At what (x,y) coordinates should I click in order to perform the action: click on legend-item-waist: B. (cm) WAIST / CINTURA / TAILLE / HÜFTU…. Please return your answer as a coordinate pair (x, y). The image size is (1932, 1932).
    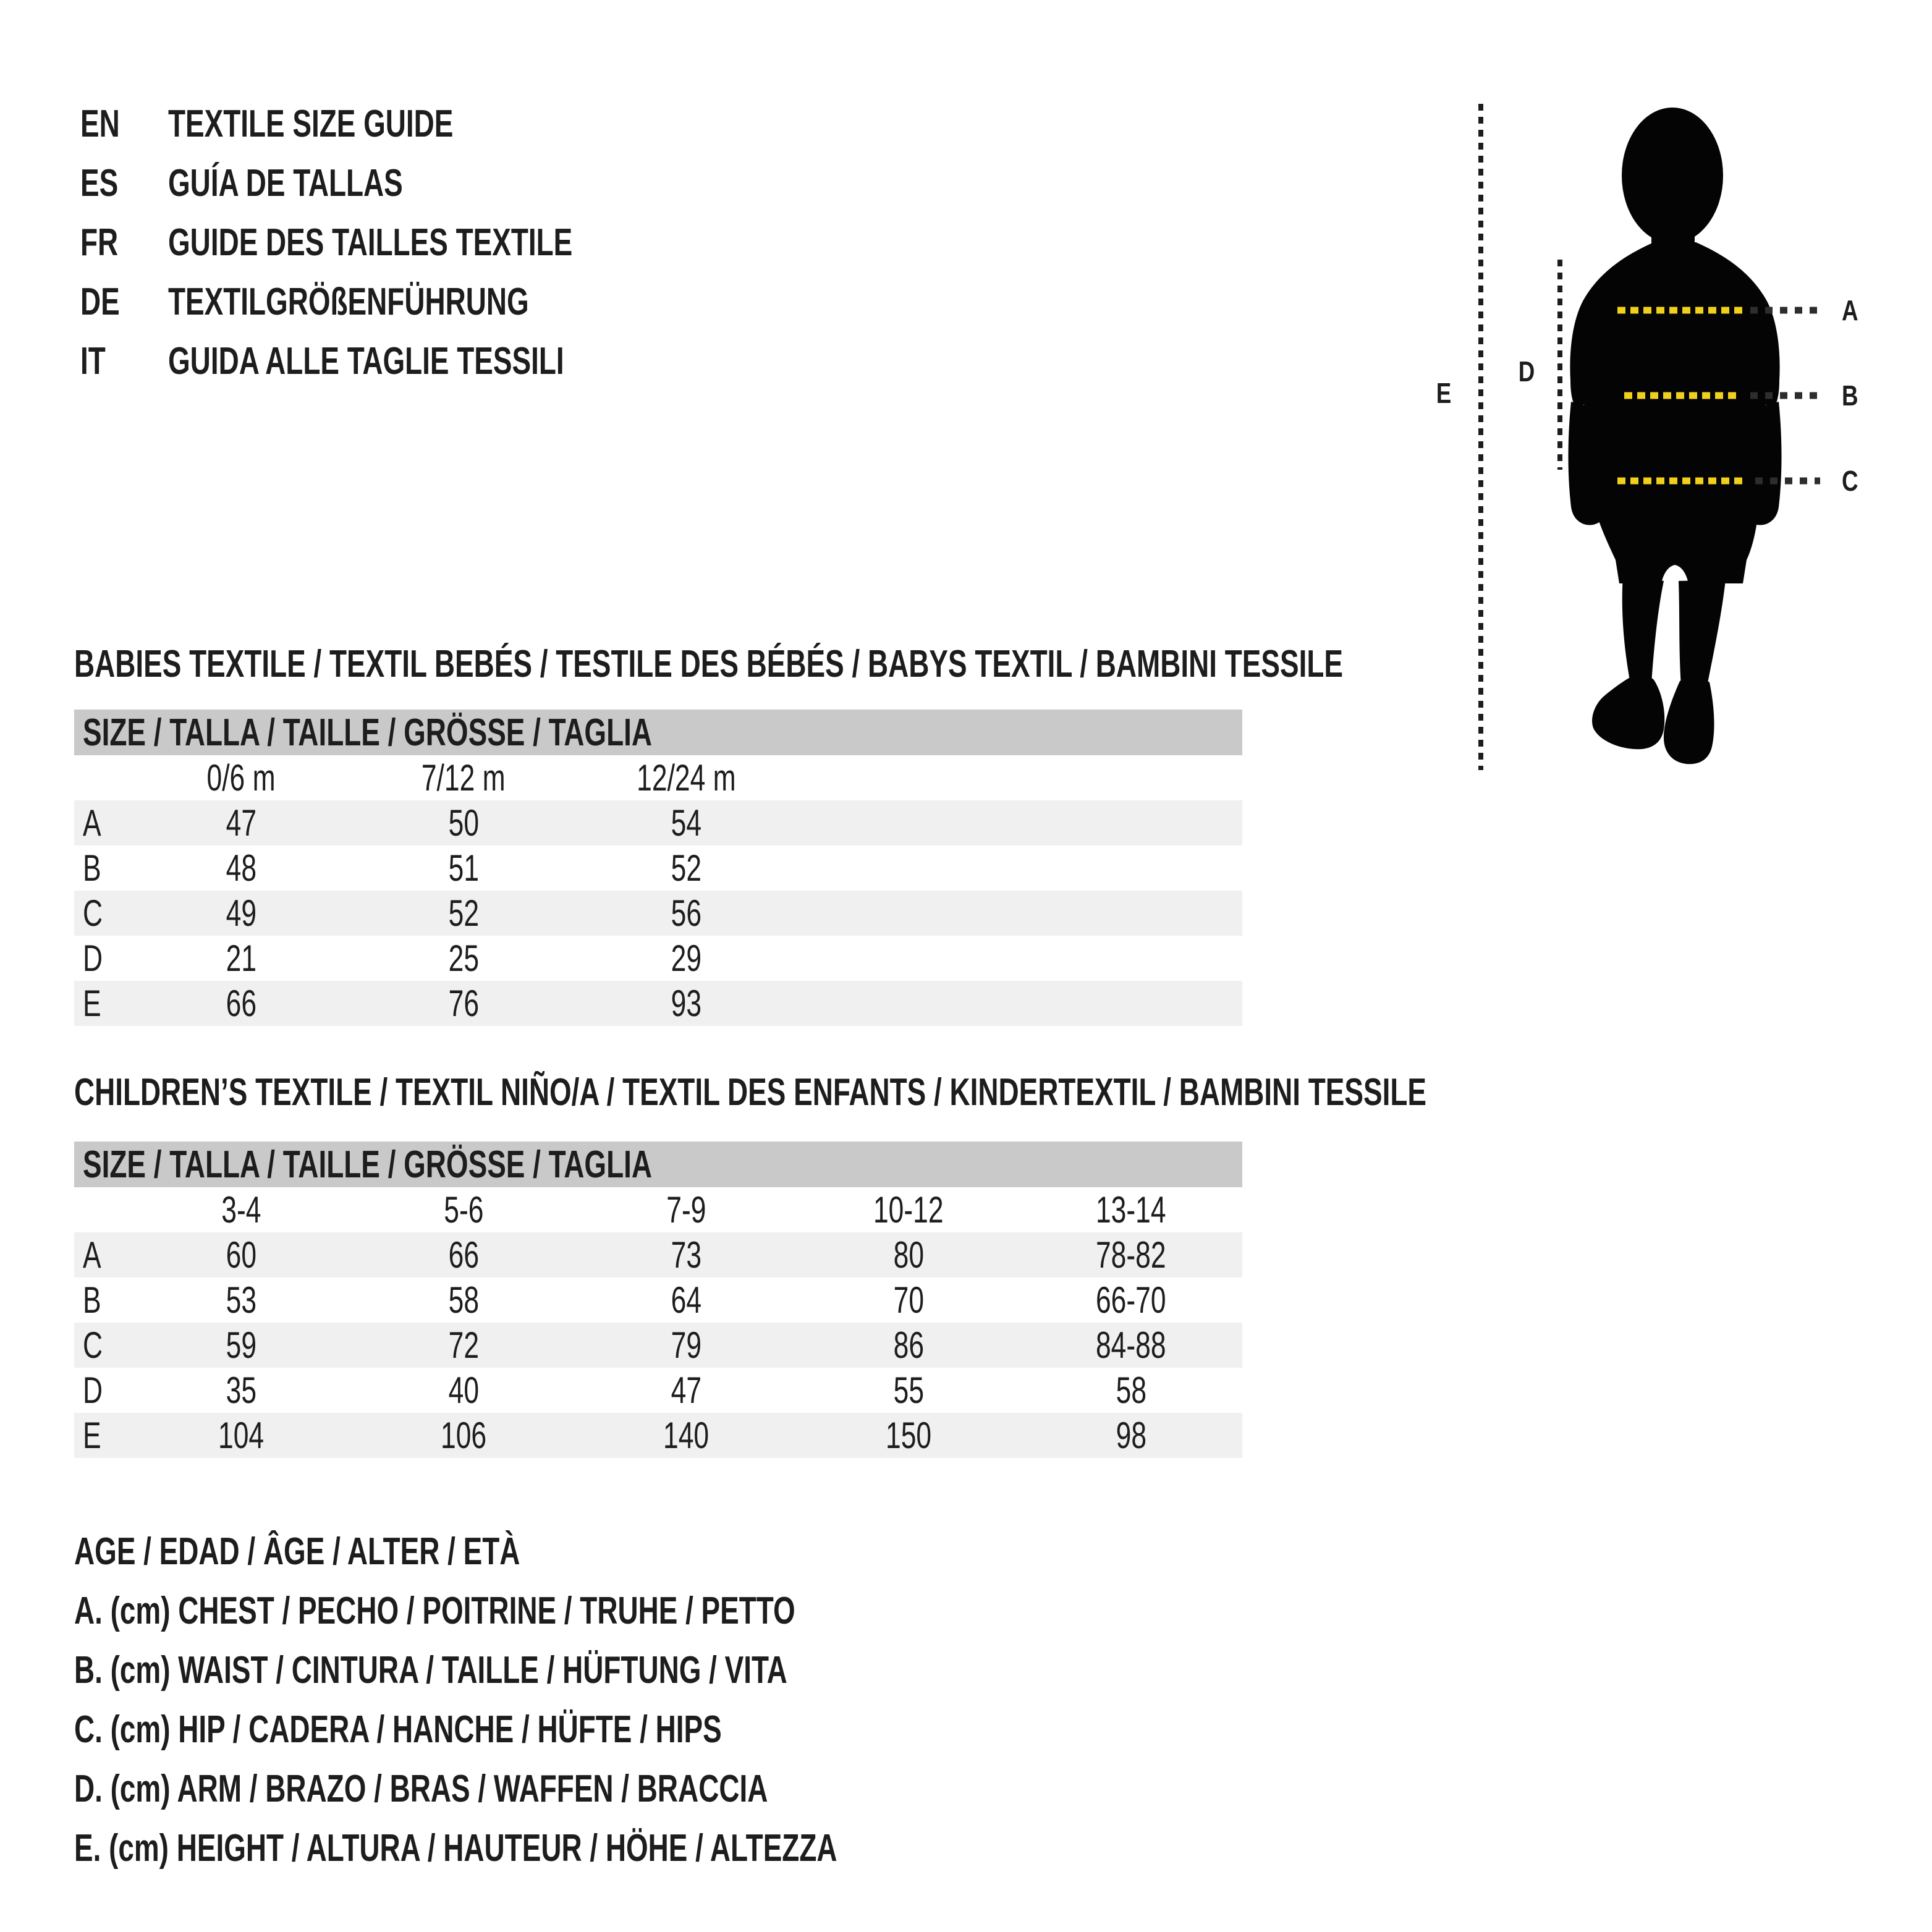
    Looking at the image, I should click on (430, 1670).